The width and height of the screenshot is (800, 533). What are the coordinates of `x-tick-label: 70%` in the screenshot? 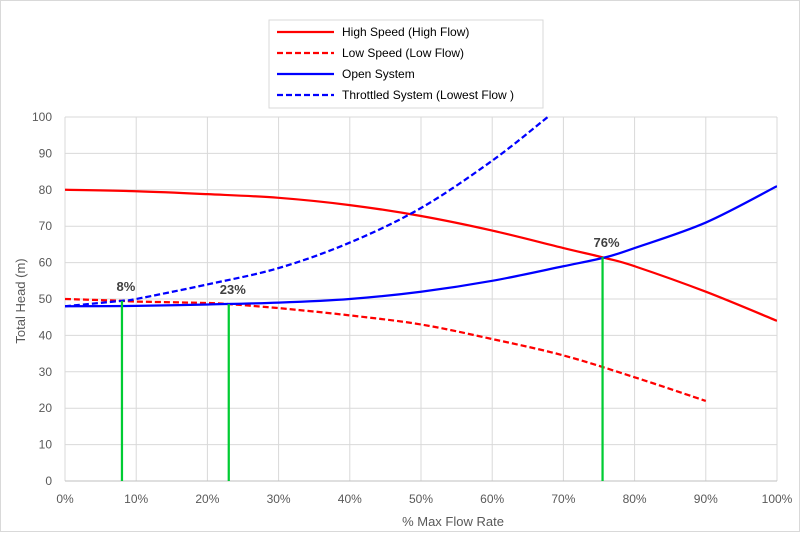 It's located at (563, 499).